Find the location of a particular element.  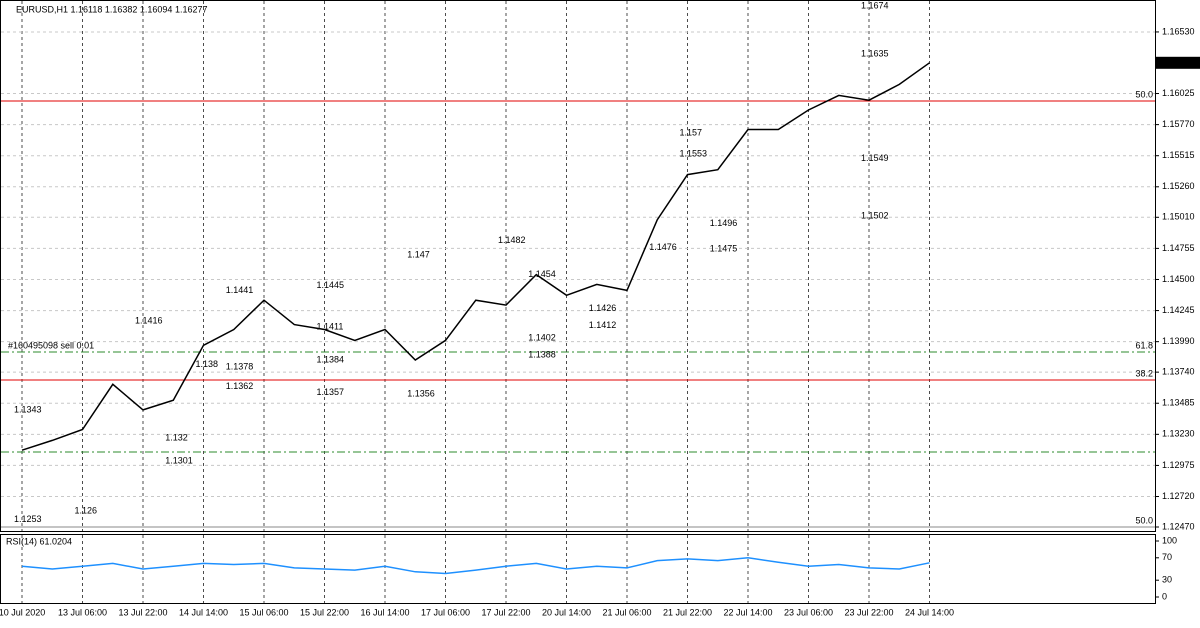

price-annotation: 1.1549 is located at coordinates (875, 158).